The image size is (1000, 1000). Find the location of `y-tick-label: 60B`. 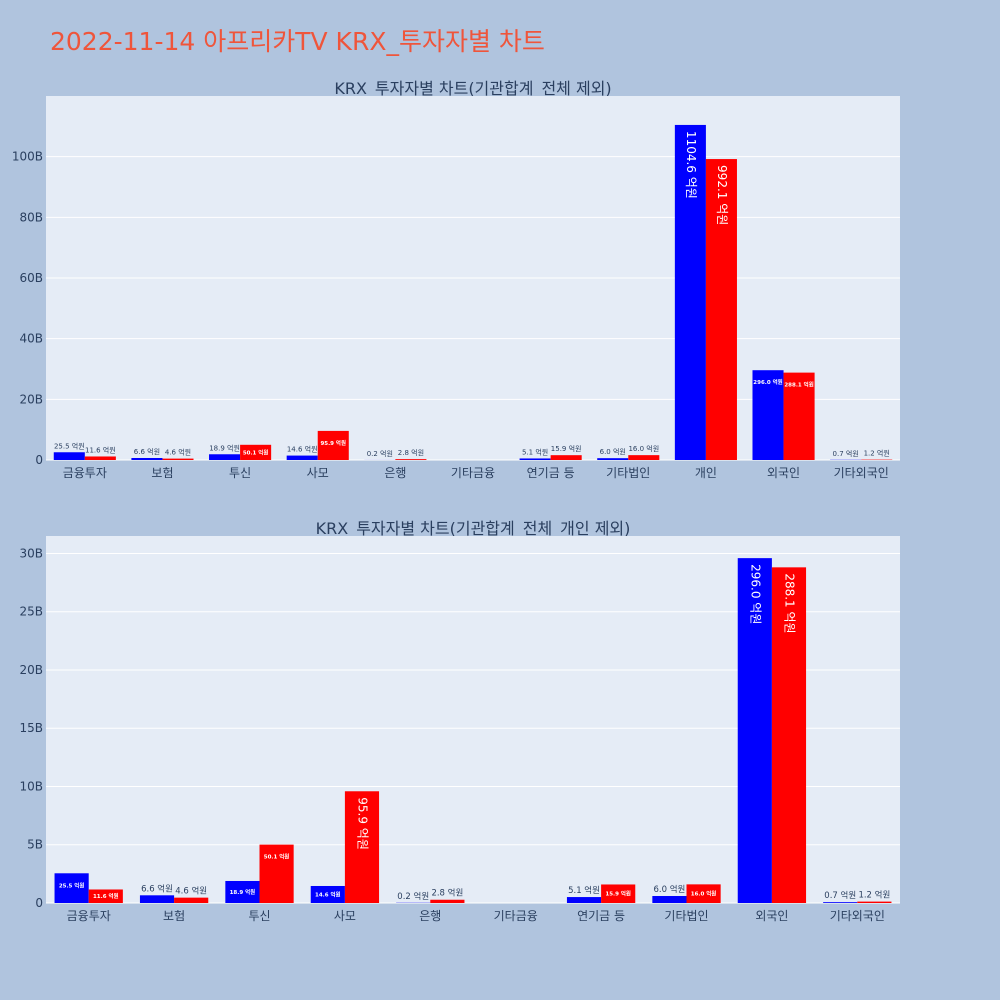

y-tick-label: 60B is located at coordinates (31, 278).